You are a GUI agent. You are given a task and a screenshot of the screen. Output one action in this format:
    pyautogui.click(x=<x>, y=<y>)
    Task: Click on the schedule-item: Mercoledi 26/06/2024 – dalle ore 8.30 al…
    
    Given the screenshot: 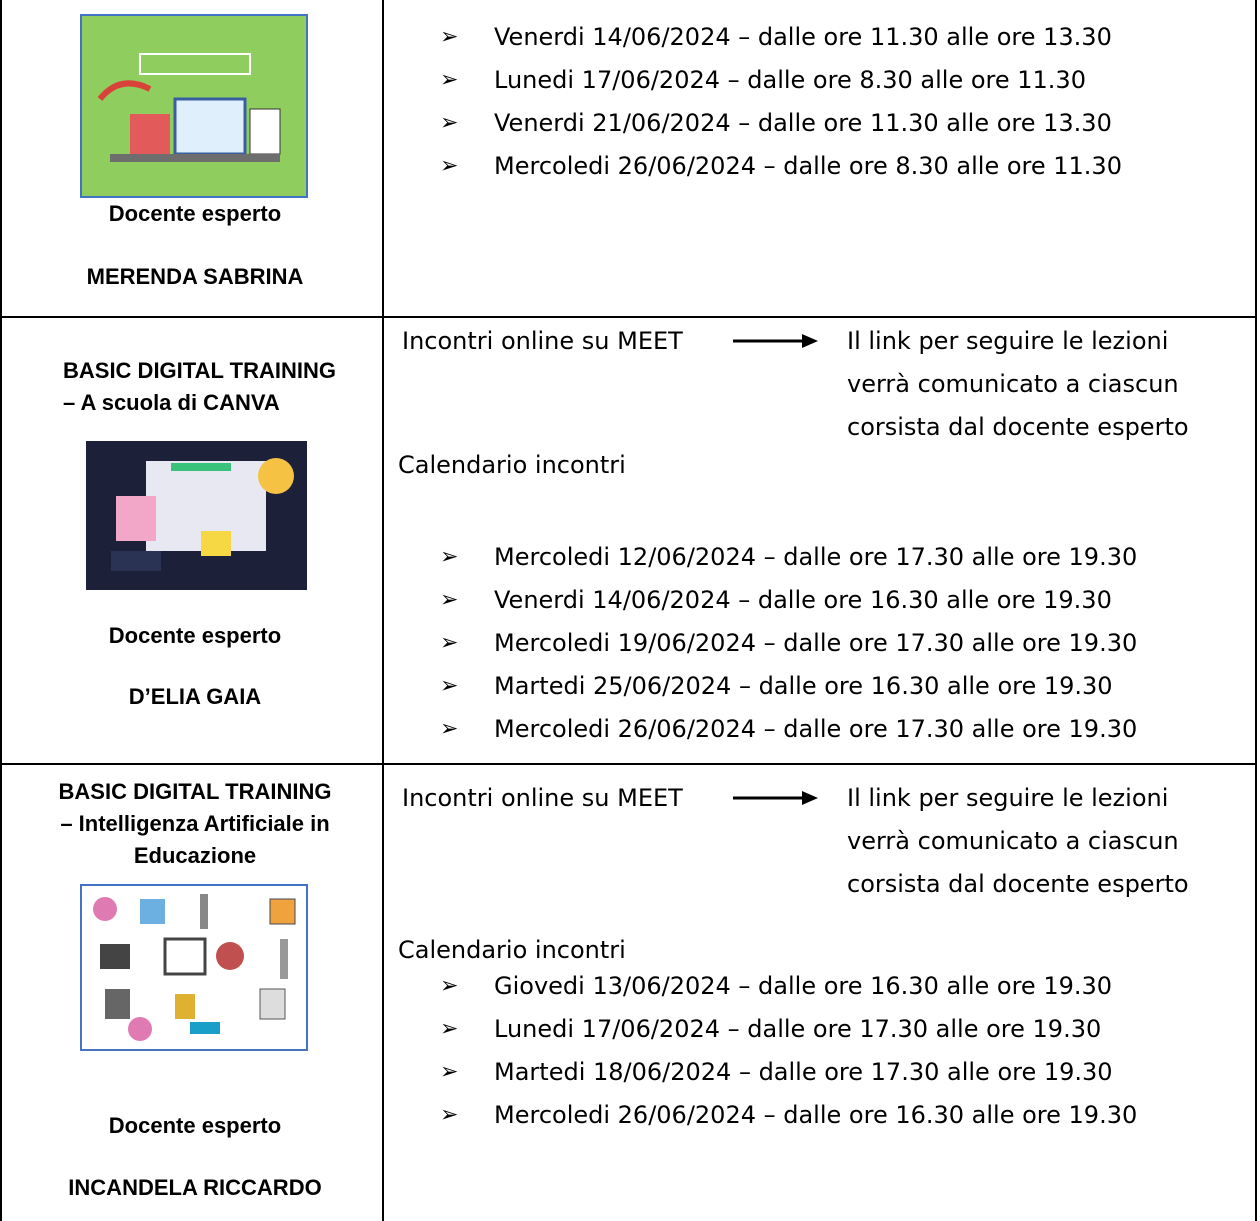 What is the action you would take?
    pyautogui.click(x=808, y=166)
    